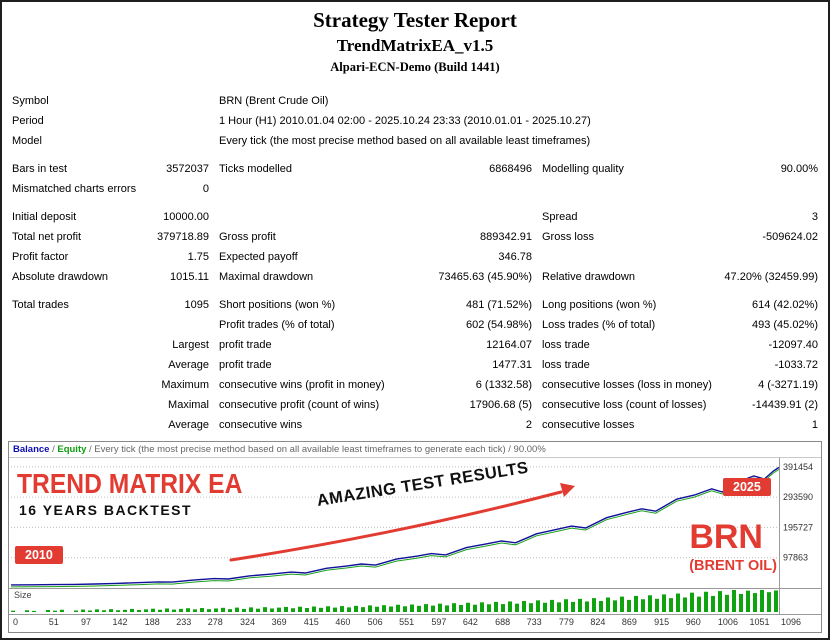 This screenshot has width=830, height=640. I want to click on balance-legend-label: Balance, so click(31, 449).